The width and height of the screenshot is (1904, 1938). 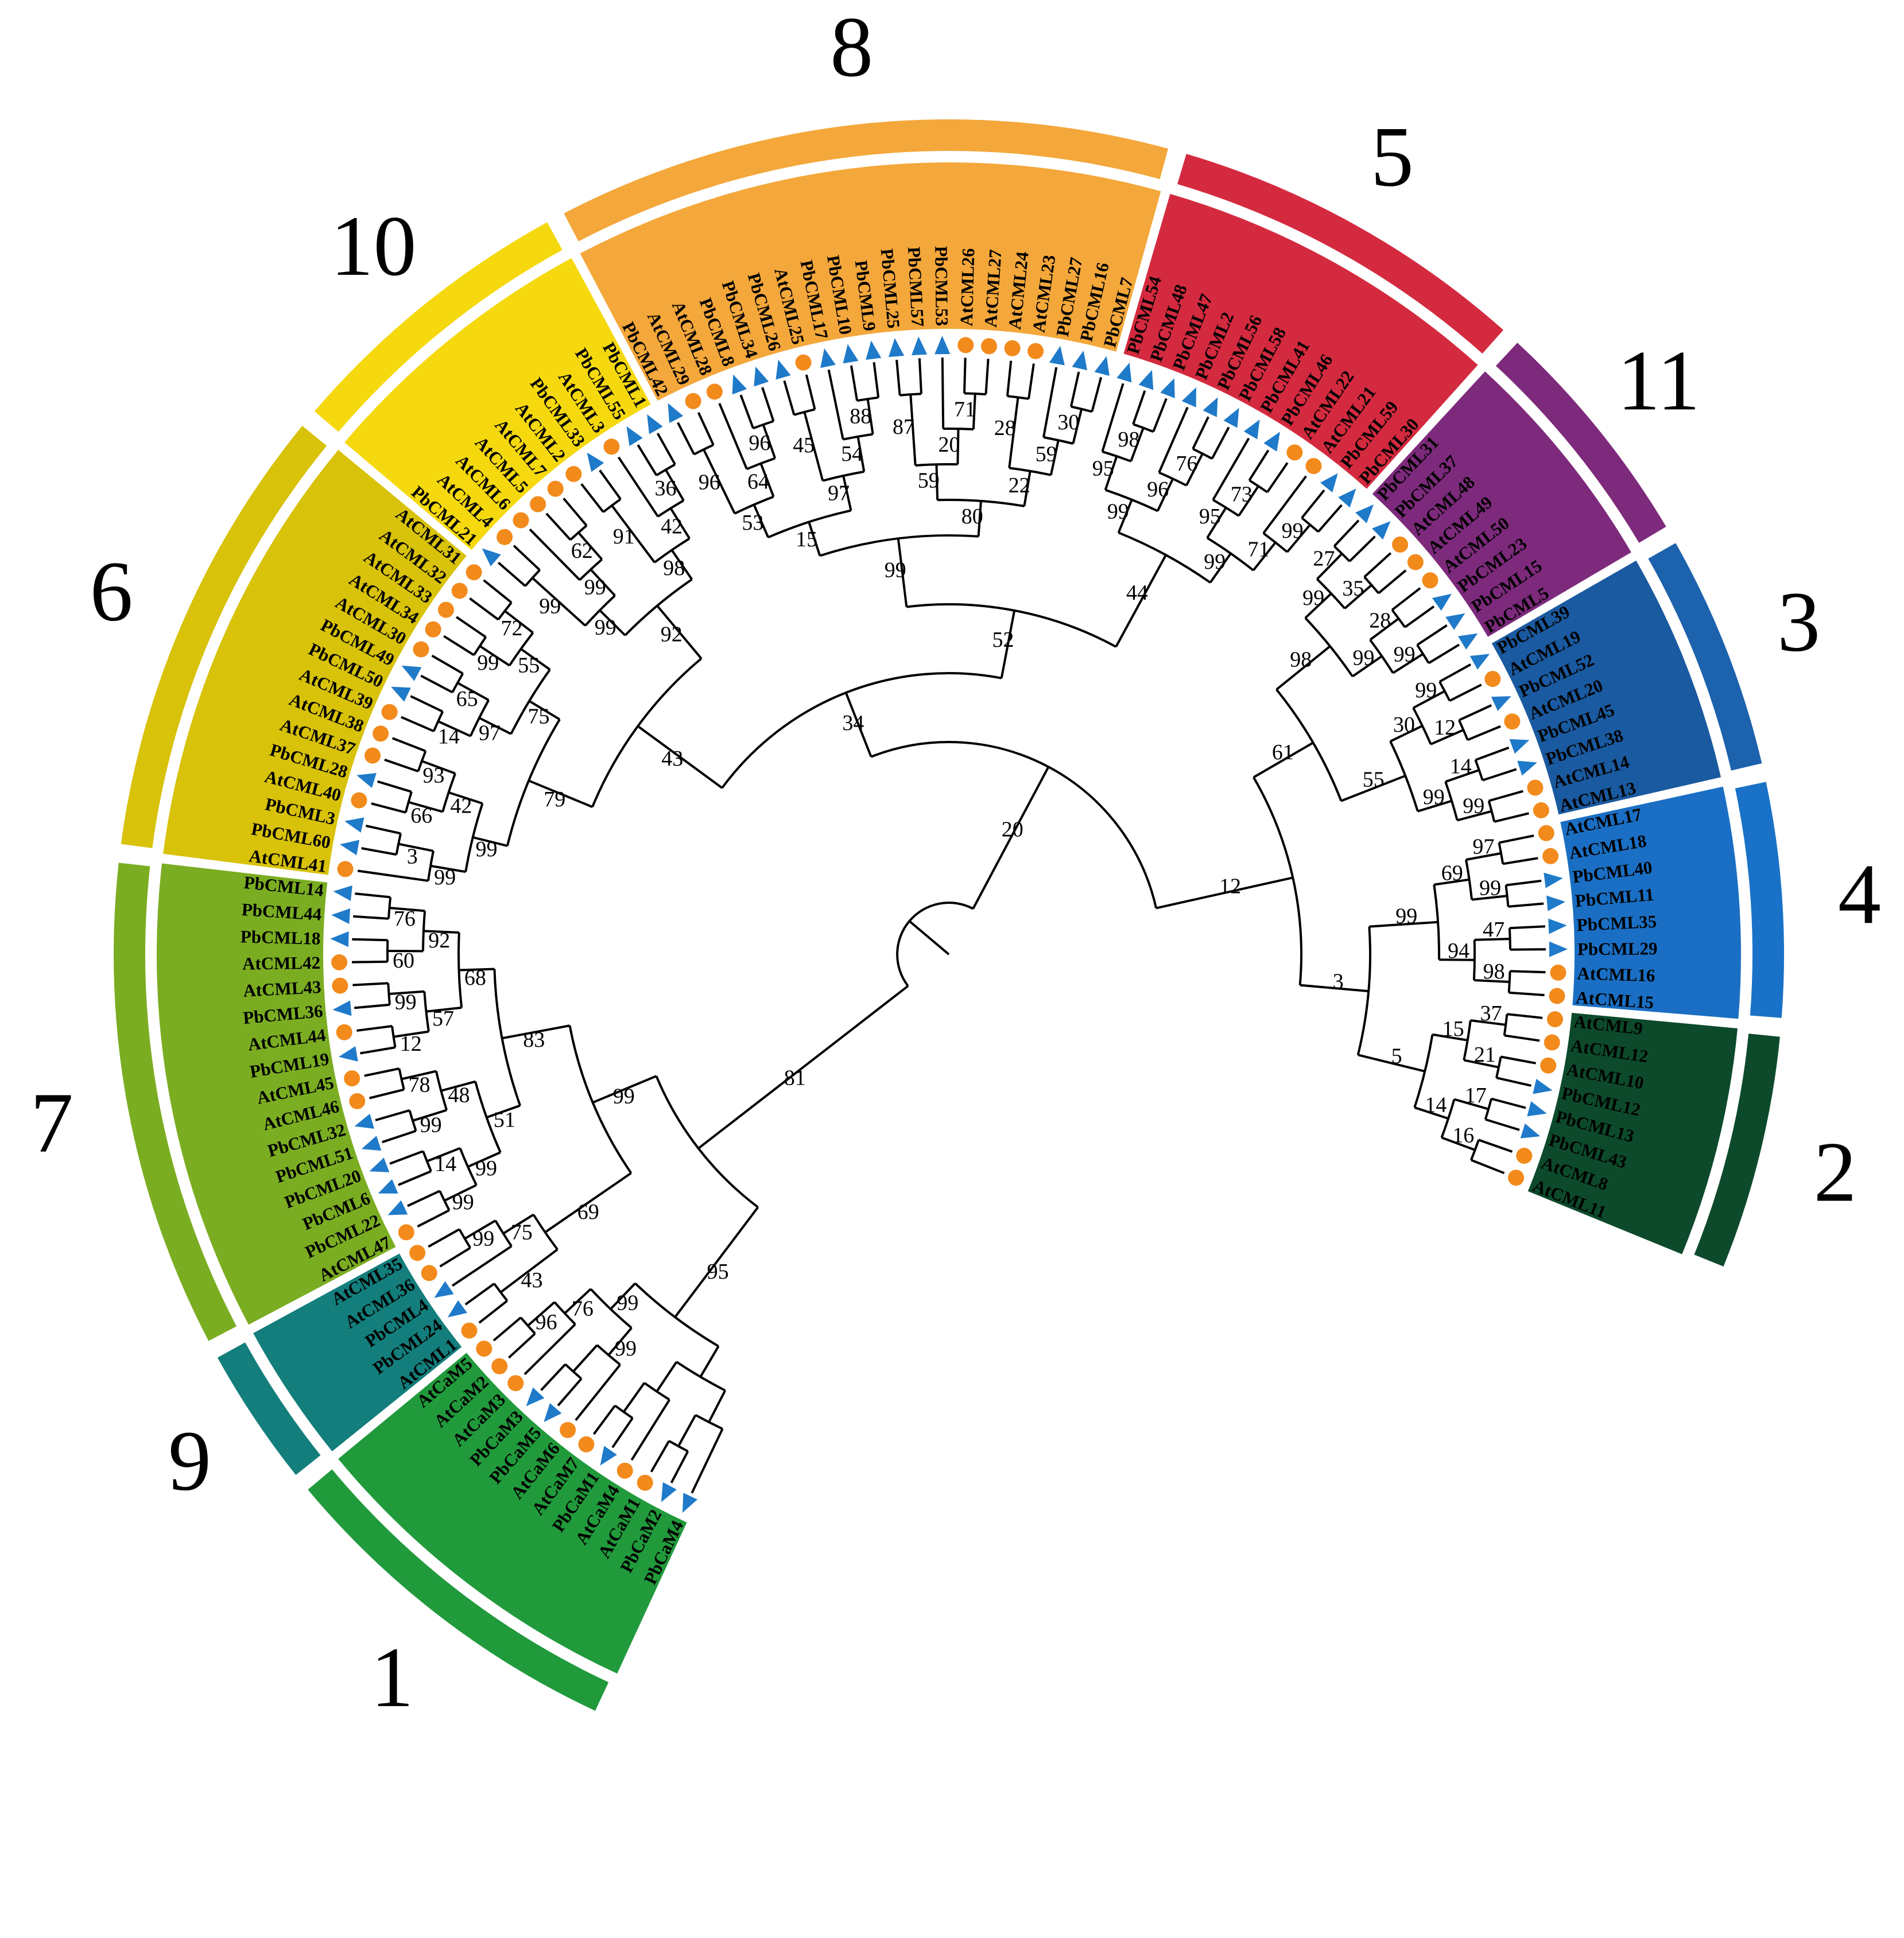 I want to click on clade-number-11: 11, so click(x=1659, y=381).